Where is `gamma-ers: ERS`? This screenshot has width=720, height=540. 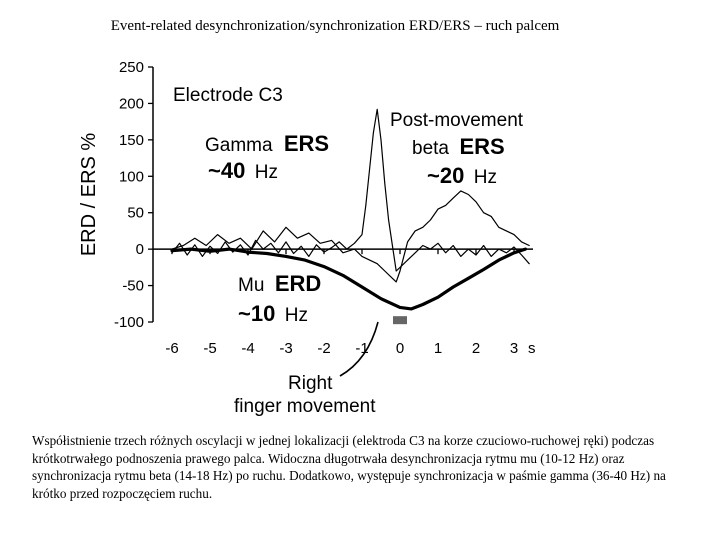
gamma-ers: ERS is located at coordinates (306, 143).